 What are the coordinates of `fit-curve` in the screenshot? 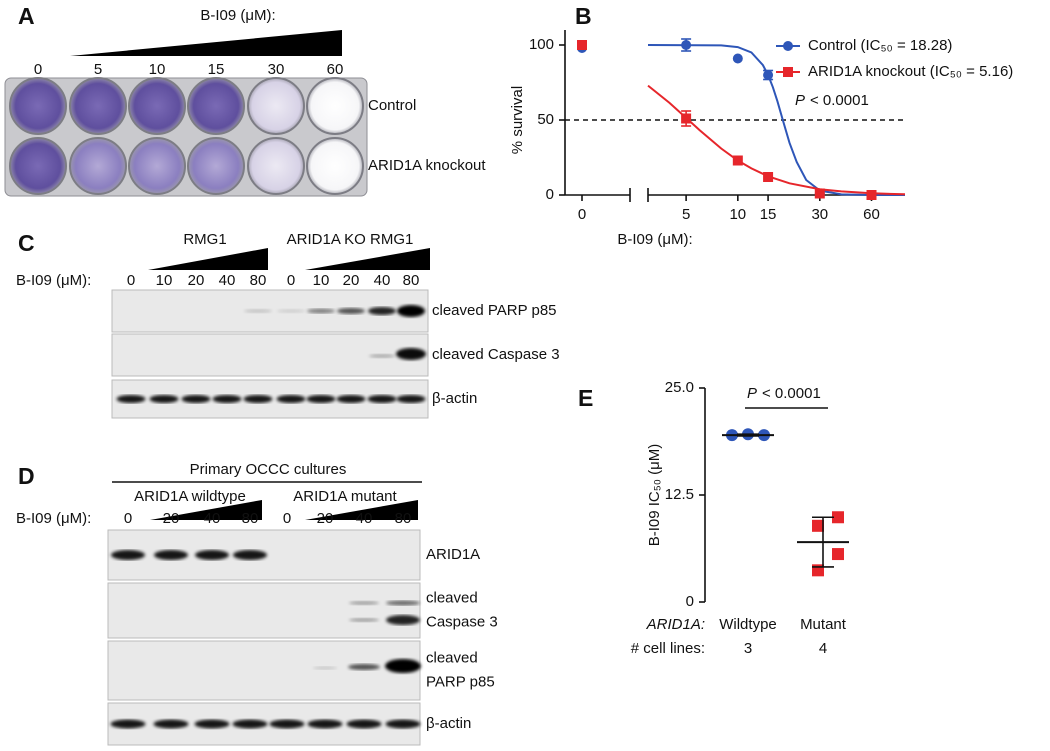 It's located at (776, 120).